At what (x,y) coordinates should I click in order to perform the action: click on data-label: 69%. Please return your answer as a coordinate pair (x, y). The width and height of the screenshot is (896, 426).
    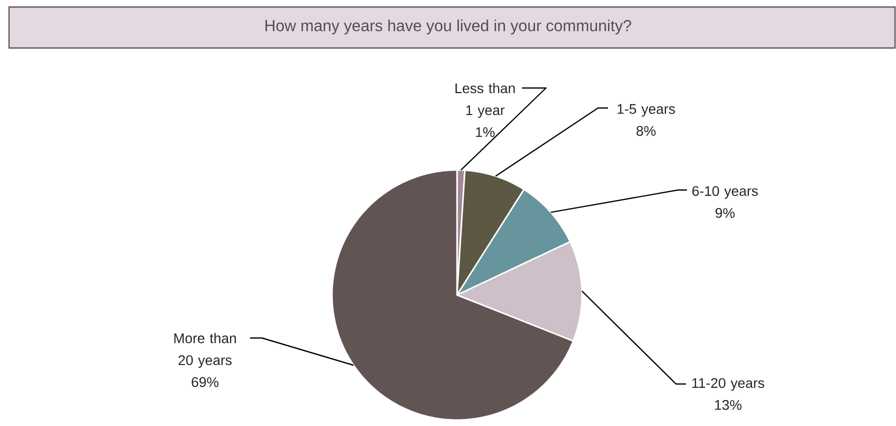
    Looking at the image, I should click on (205, 382).